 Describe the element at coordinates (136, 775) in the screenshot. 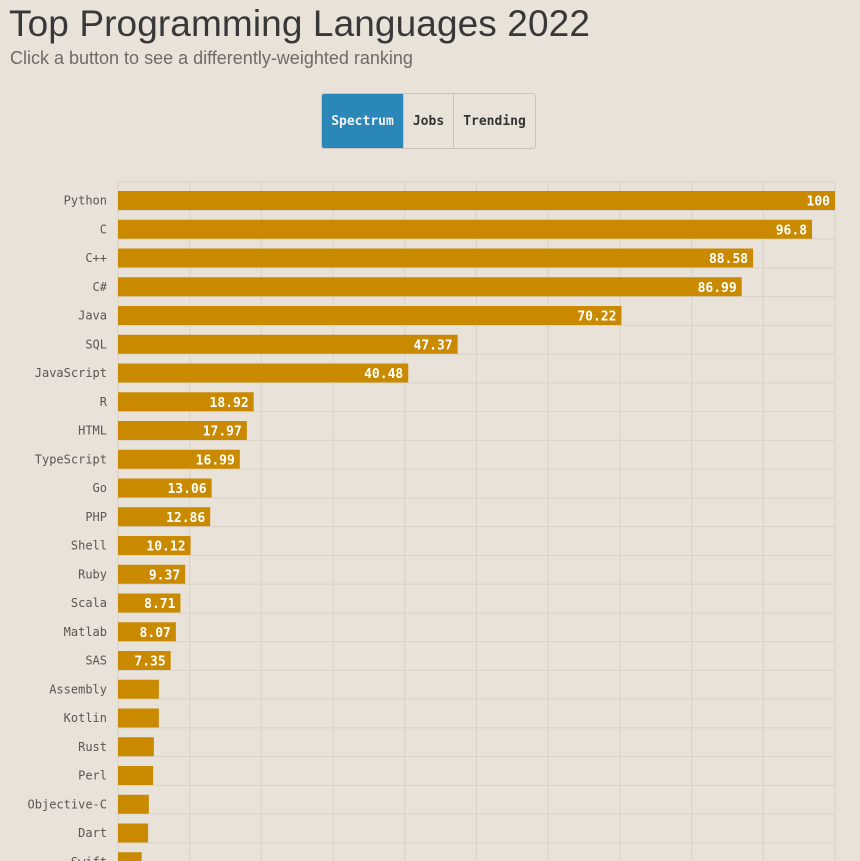

I see `bar-perl` at that location.